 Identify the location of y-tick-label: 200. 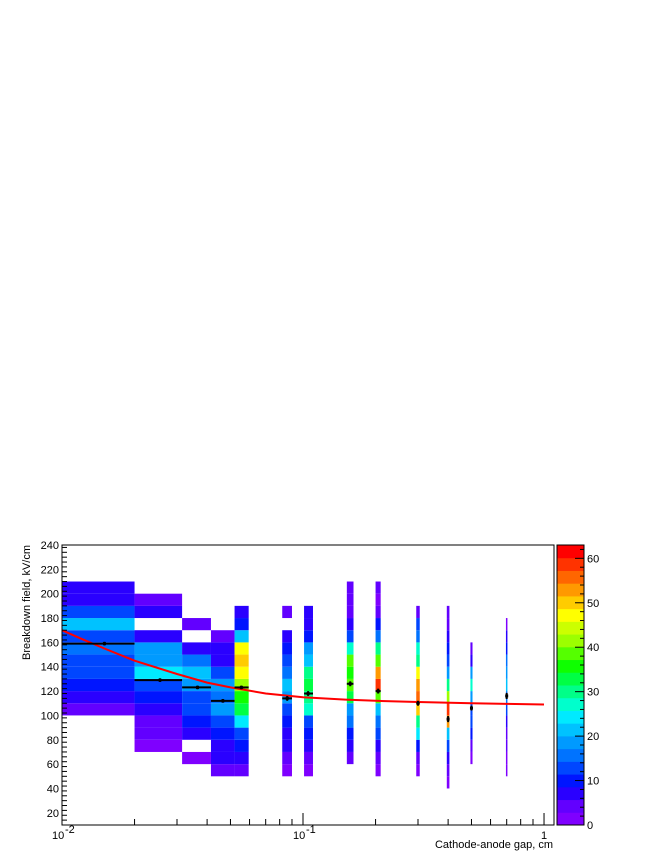
(50, 595).